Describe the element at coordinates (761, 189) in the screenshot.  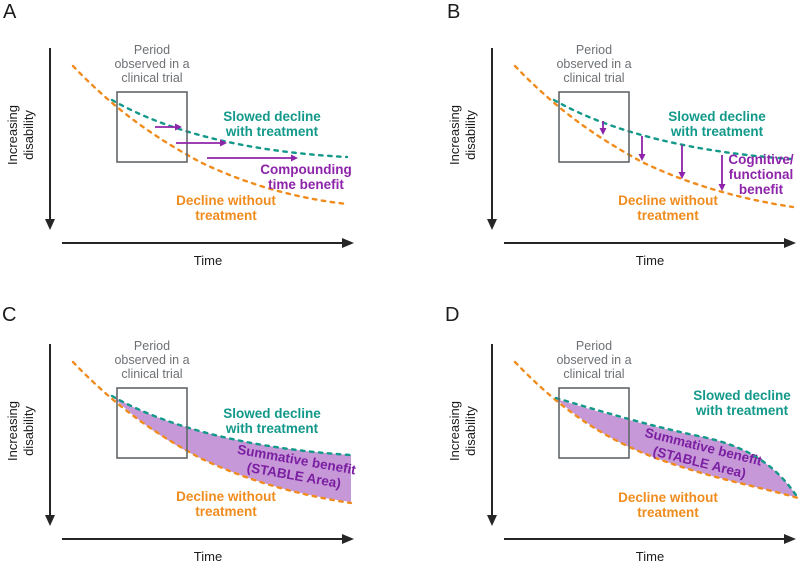
I see `benefit-label-line-3: benefit` at that location.